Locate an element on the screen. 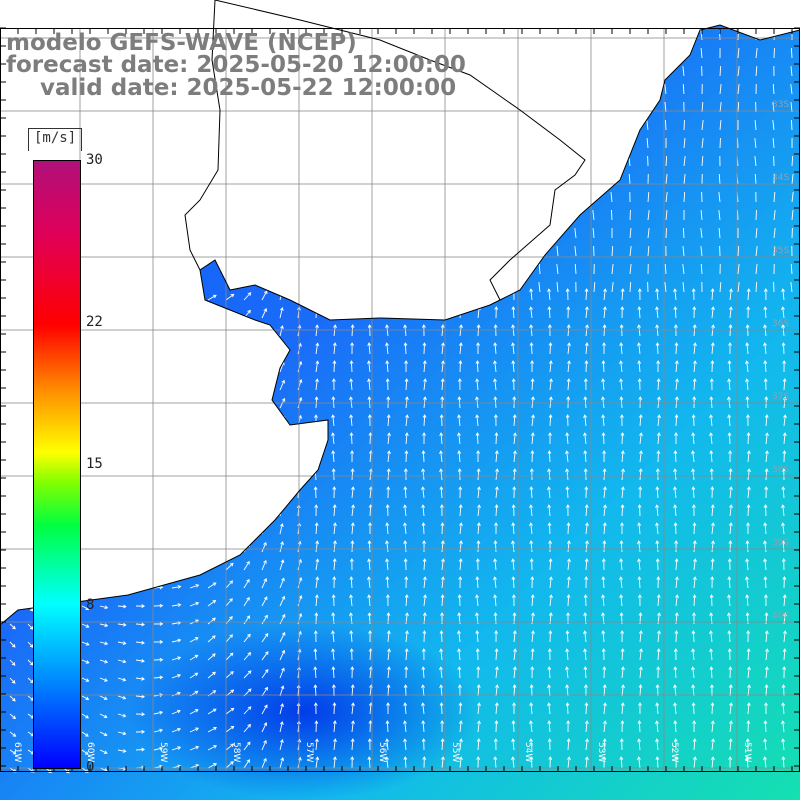 This screenshot has width=800, height=800. lat-label: 39S is located at coordinates (781, 543).